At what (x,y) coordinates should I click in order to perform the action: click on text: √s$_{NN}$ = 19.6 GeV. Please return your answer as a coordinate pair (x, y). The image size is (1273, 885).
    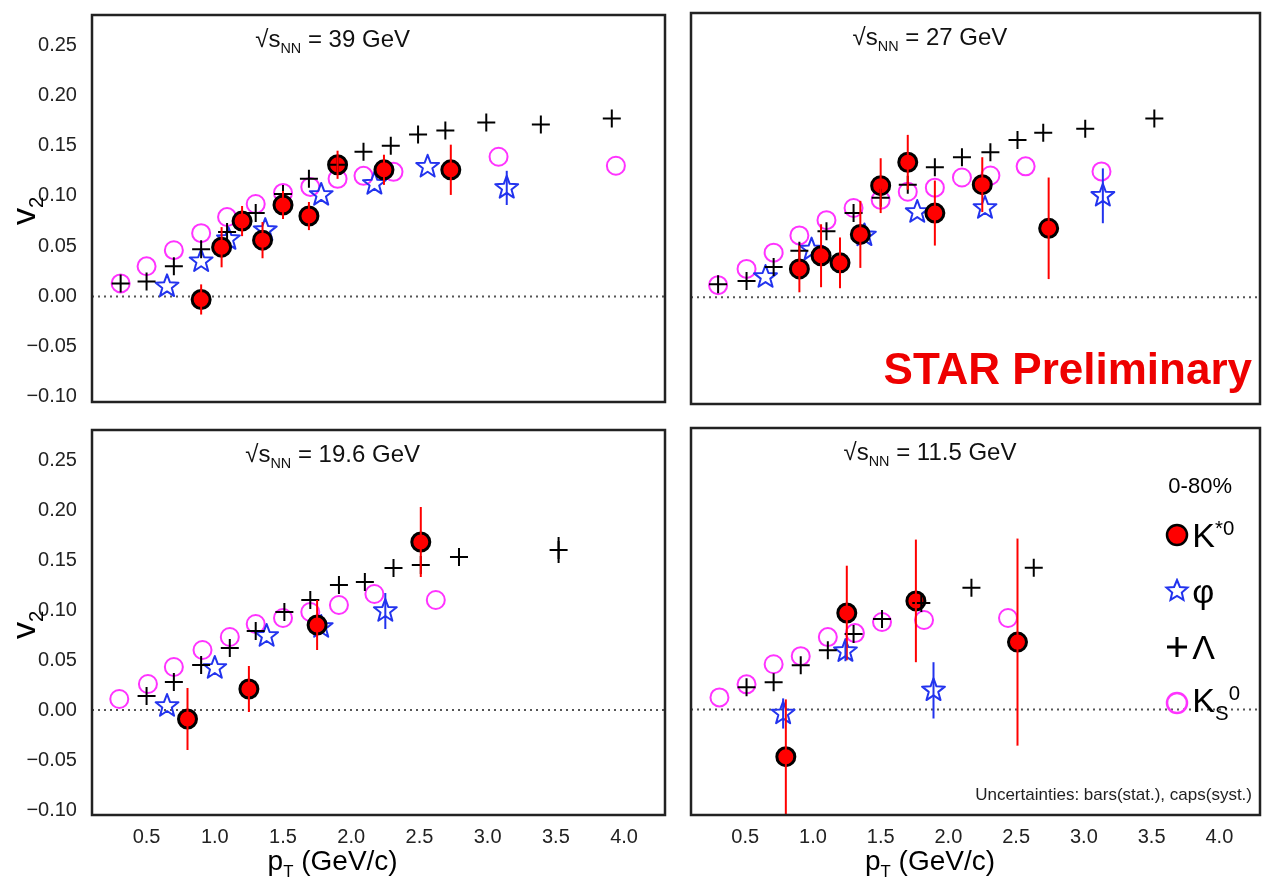
    Looking at the image, I should click on (333, 455).